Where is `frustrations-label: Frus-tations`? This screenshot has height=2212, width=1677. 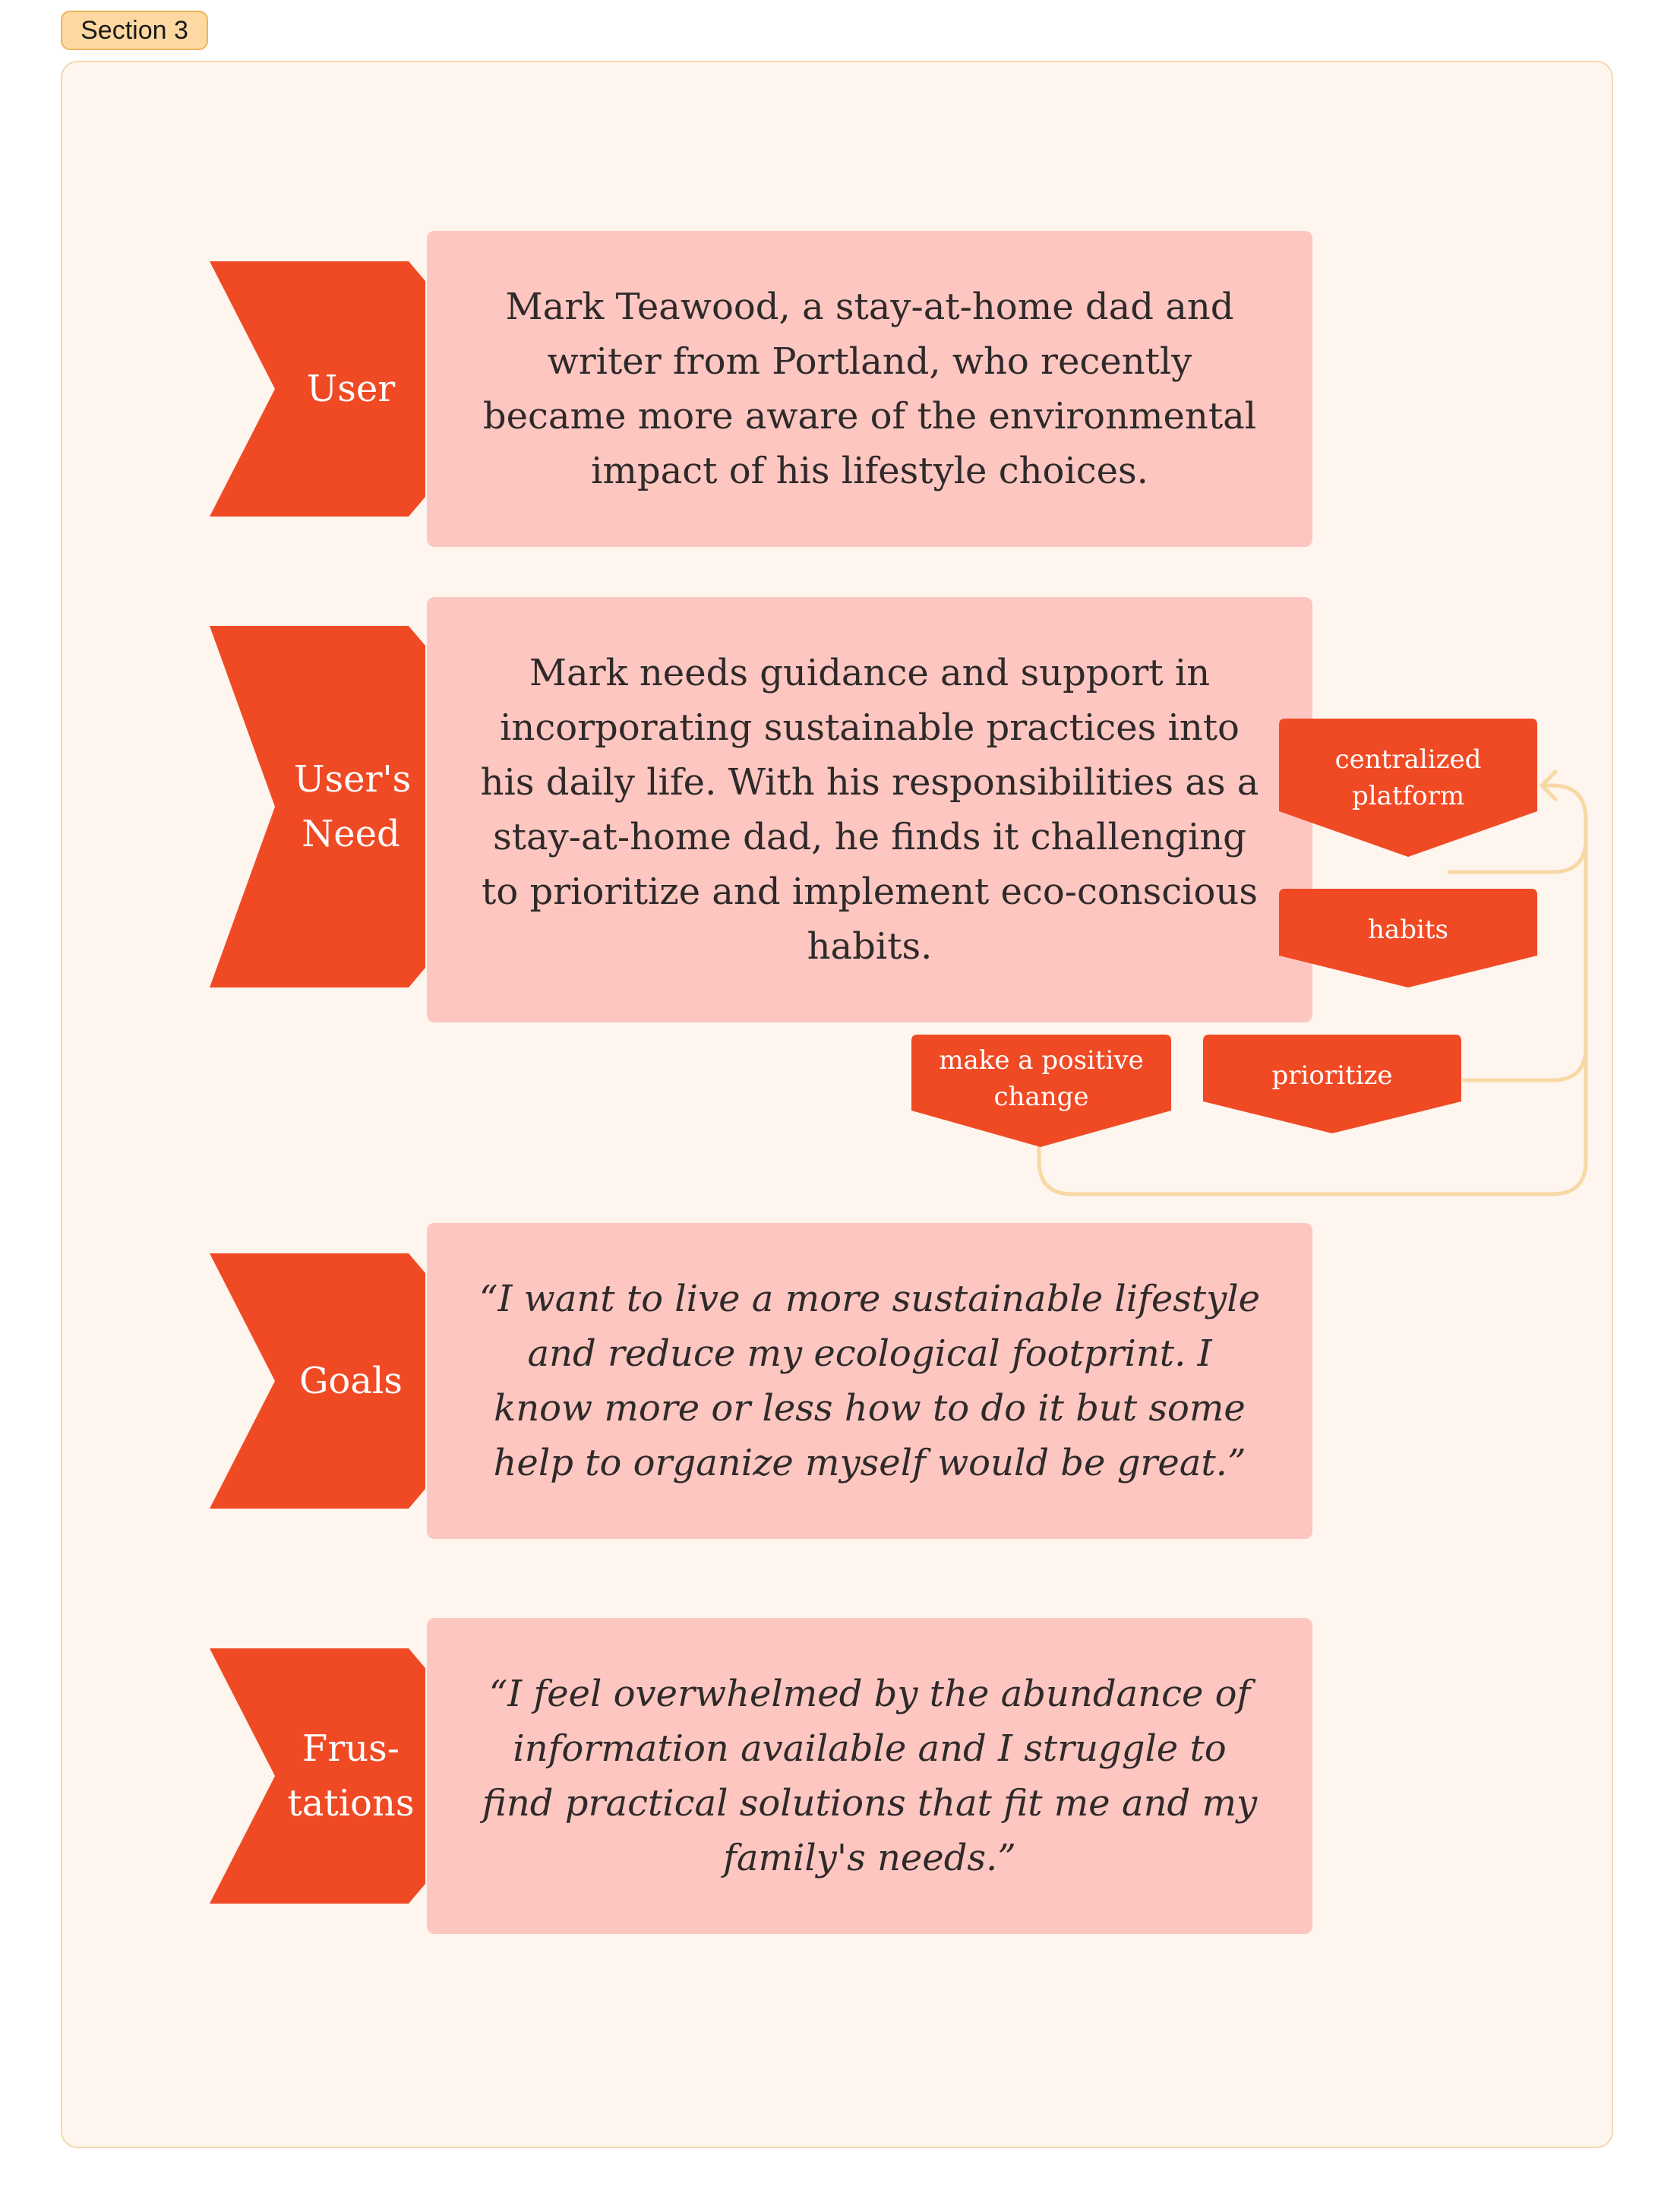 frustrations-label: Frus-tations is located at coordinates (317, 1776).